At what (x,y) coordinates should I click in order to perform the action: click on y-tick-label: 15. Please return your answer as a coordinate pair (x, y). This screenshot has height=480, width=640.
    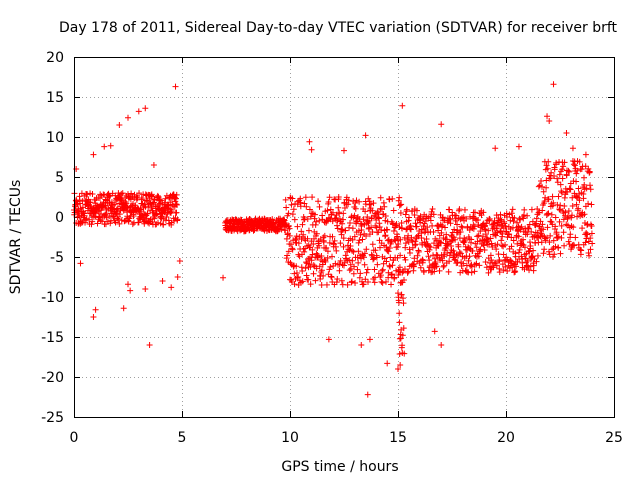
    Looking at the image, I should click on (55, 98).